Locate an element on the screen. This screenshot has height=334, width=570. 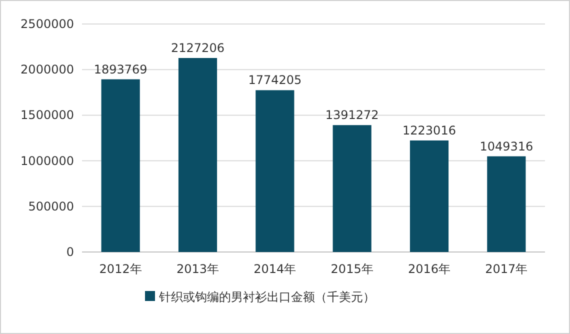
x-tick-label: 2012年 is located at coordinates (120, 269).